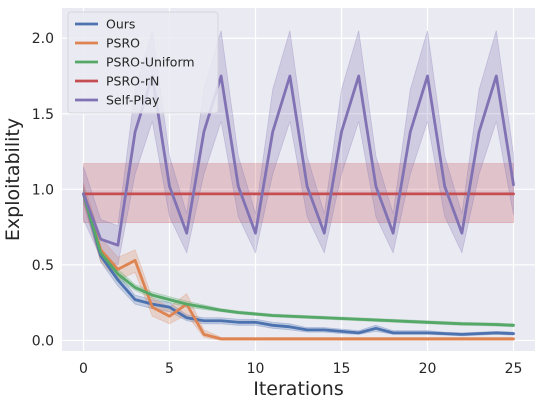  I want to click on x-tick-label: 5, so click(169, 369).